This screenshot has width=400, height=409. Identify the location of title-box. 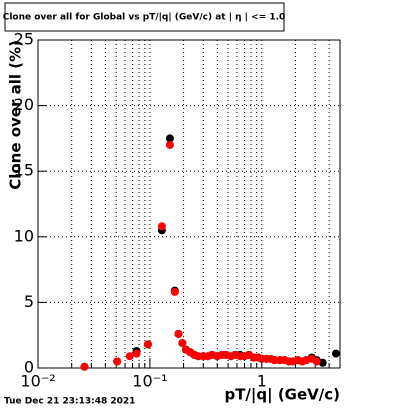
(144, 17).